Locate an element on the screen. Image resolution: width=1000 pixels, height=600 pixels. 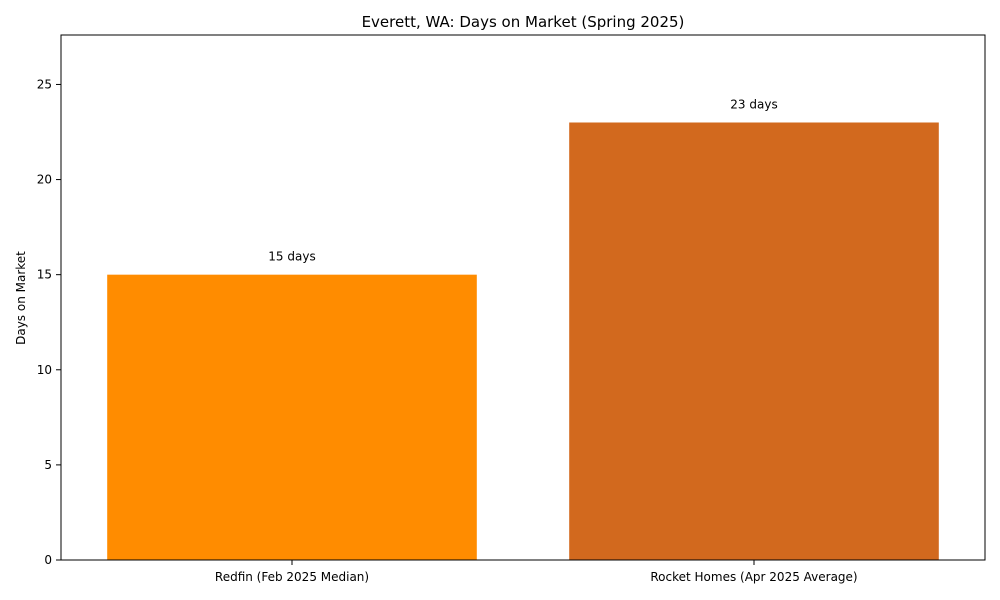
y-axis: 0 5 10 15 20 25 is located at coordinates (49, 322).